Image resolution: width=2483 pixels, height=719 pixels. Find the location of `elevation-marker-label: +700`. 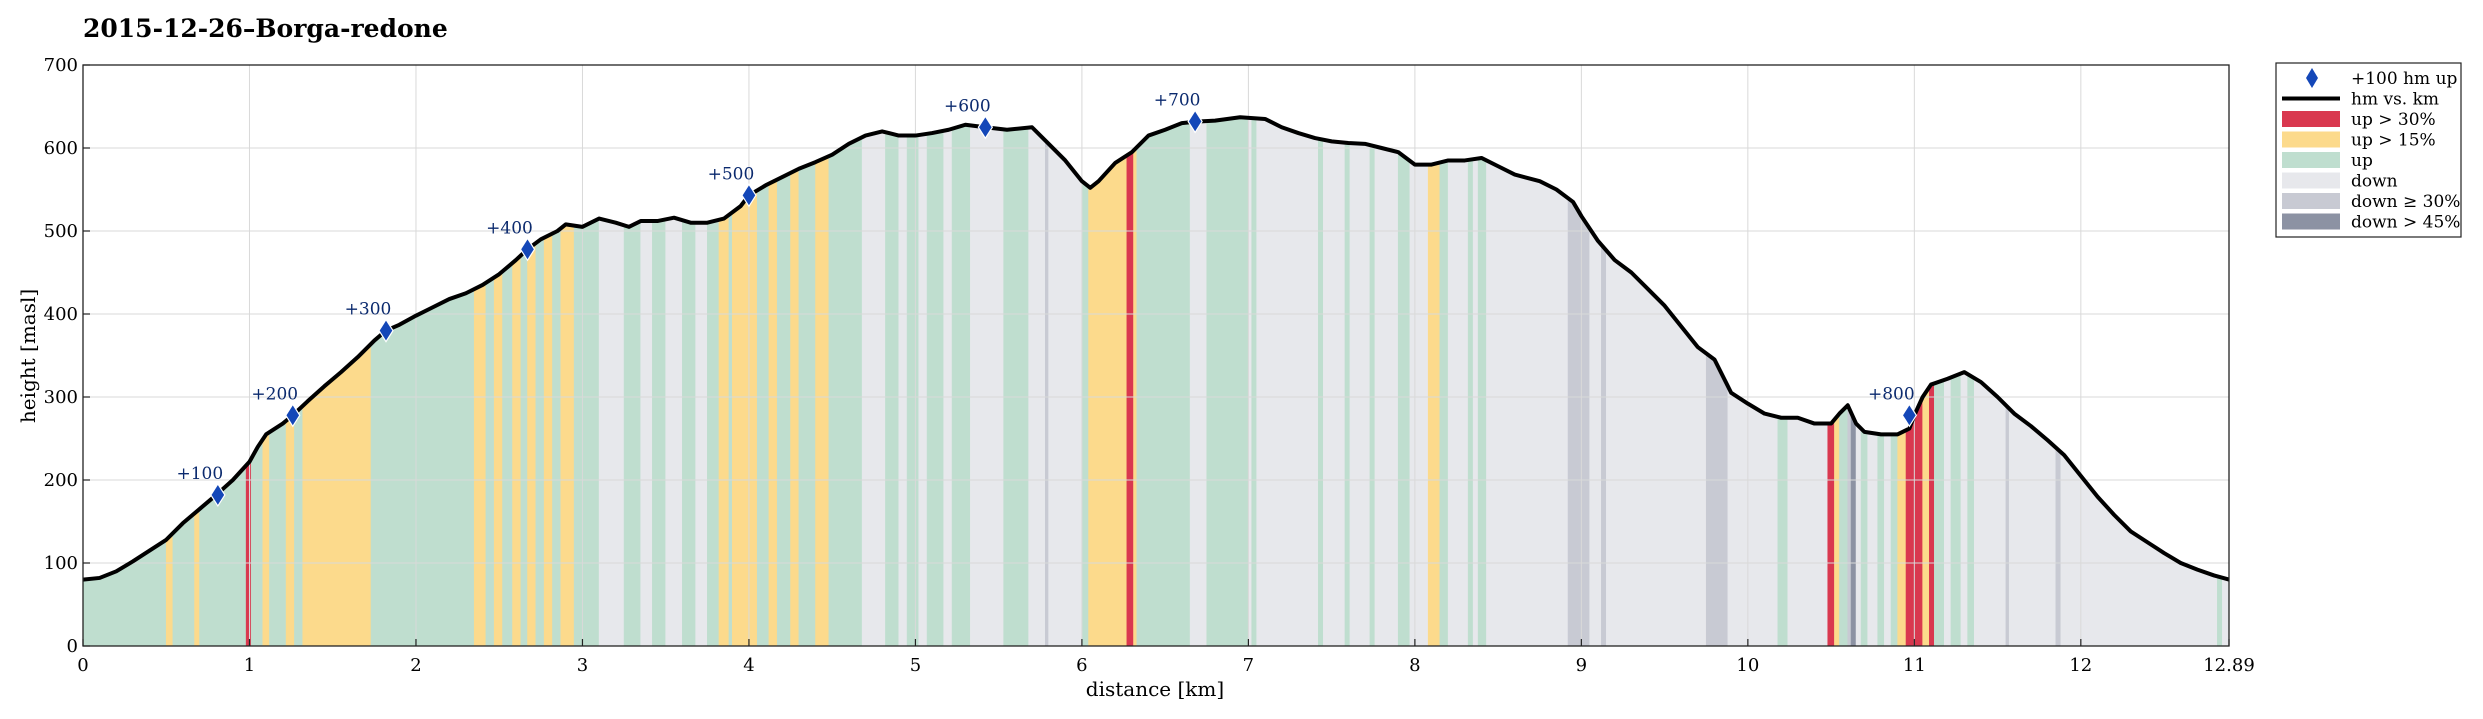

elevation-marker-label: +700 is located at coordinates (1177, 100).